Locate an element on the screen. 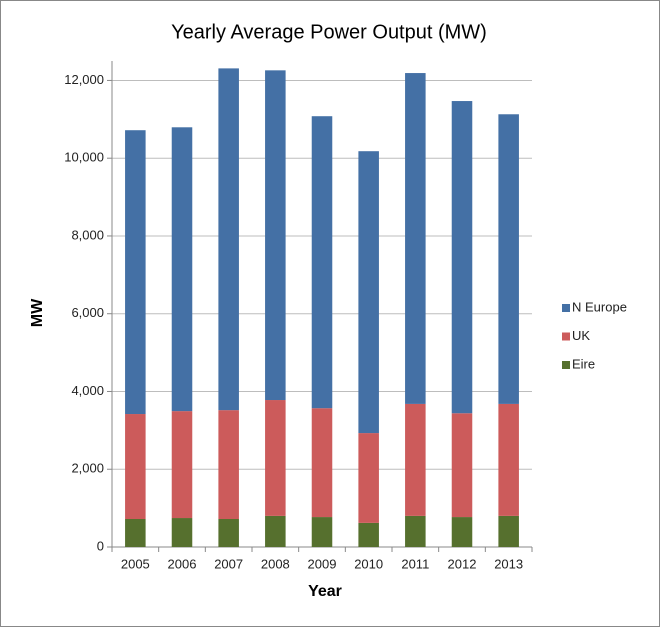 This screenshot has height=629, width=662. x-tick-label: 2008 is located at coordinates (275, 563).